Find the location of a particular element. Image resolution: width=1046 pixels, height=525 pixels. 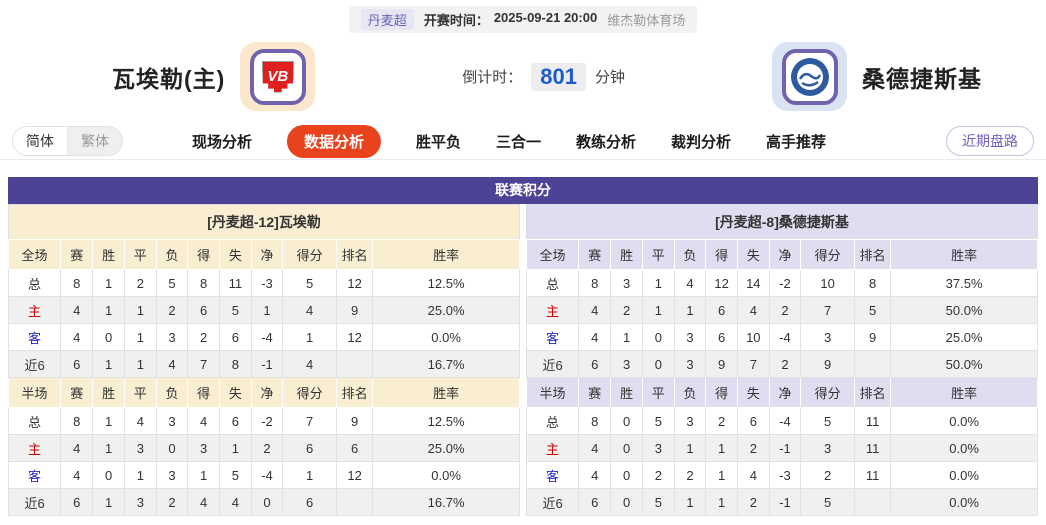

table-cell: 11 is located at coordinates (872, 475).